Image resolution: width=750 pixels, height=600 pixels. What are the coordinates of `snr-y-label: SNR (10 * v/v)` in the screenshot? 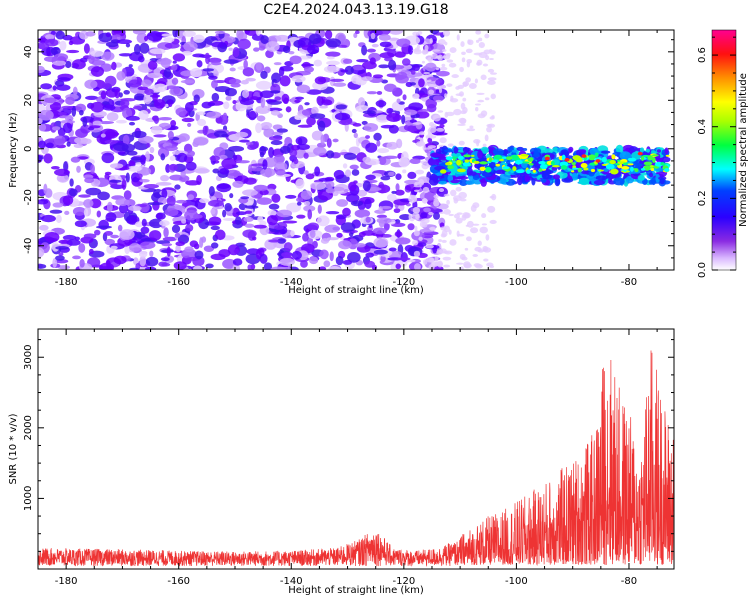 It's located at (13, 448).